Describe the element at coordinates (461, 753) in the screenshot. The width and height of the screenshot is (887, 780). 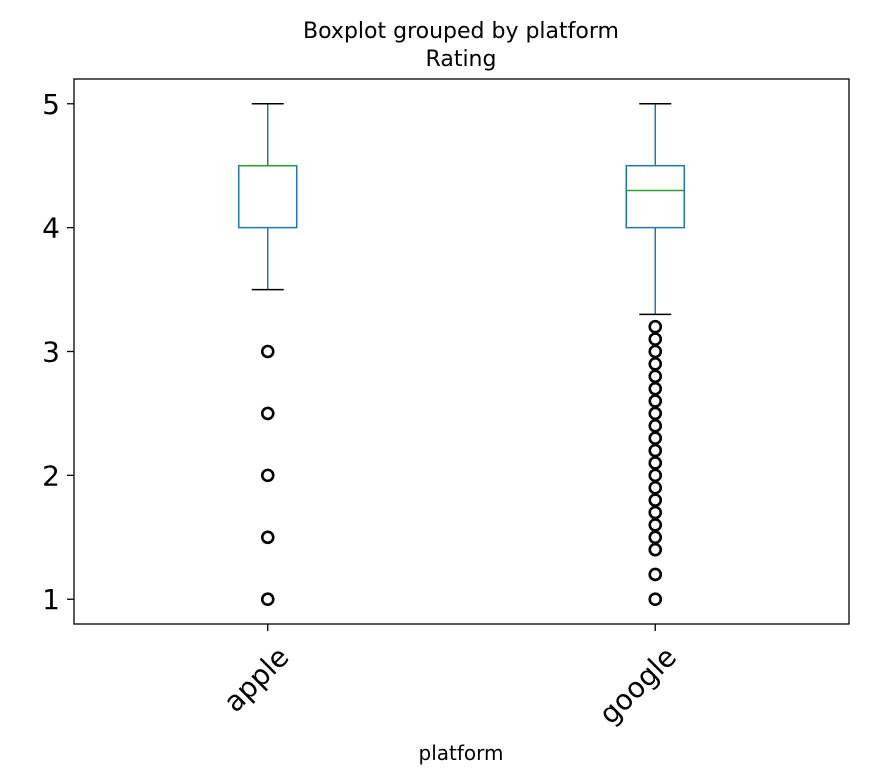
I see `x-axis-label: platform` at that location.